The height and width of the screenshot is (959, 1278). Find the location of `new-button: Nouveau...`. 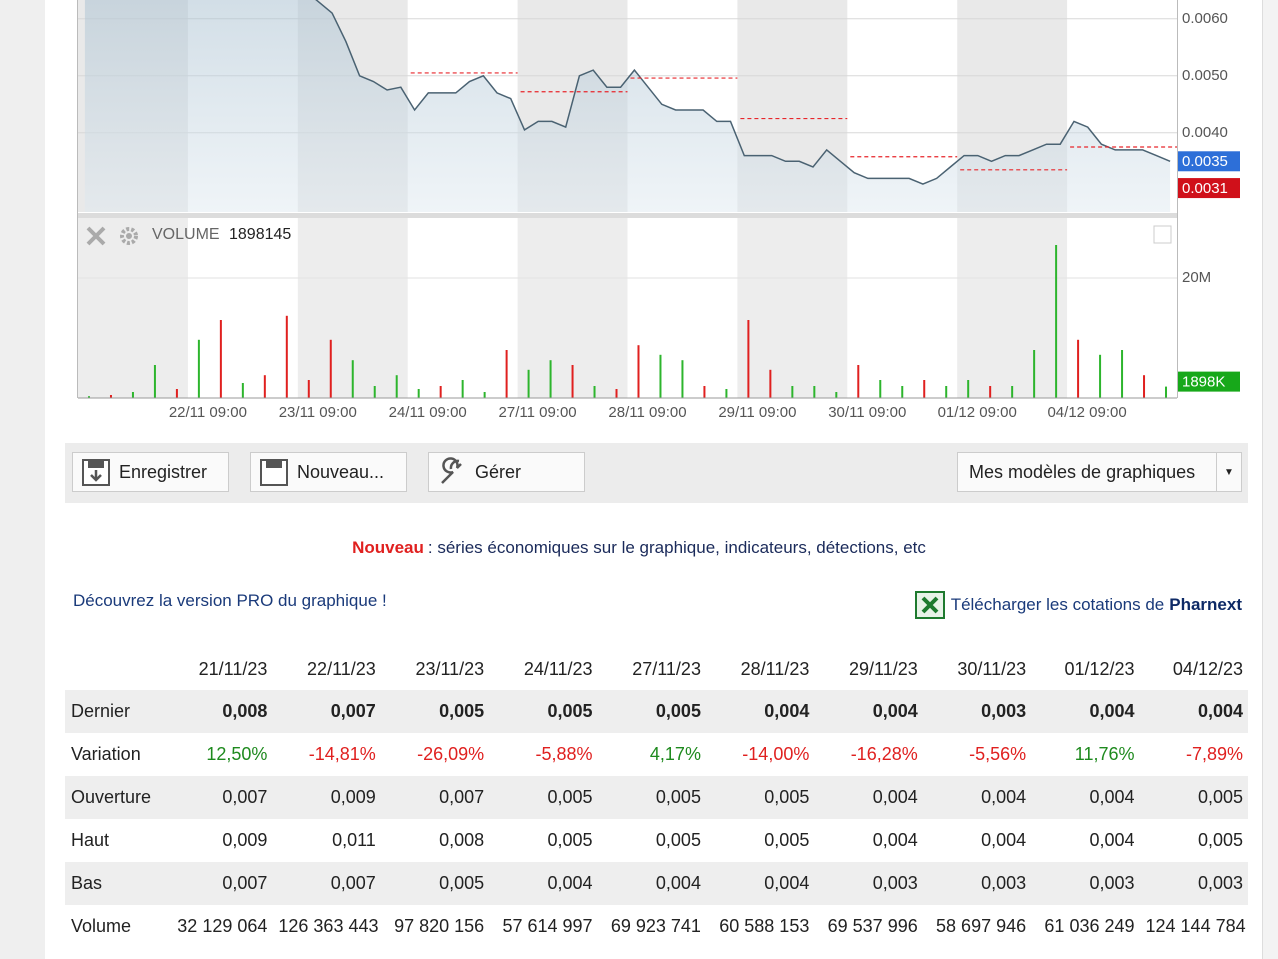

new-button: Nouveau... is located at coordinates (328, 472).